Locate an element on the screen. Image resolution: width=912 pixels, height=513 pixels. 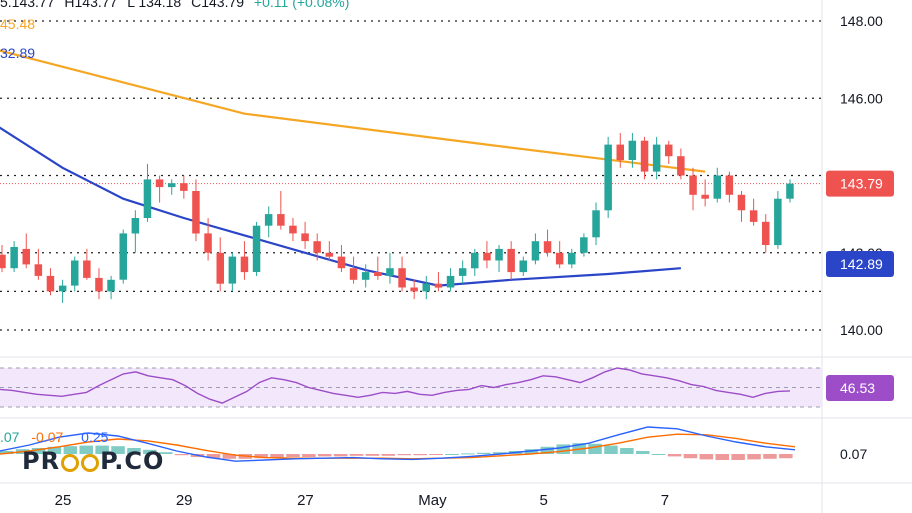
open-value: 5.143.77 is located at coordinates (27, 5).